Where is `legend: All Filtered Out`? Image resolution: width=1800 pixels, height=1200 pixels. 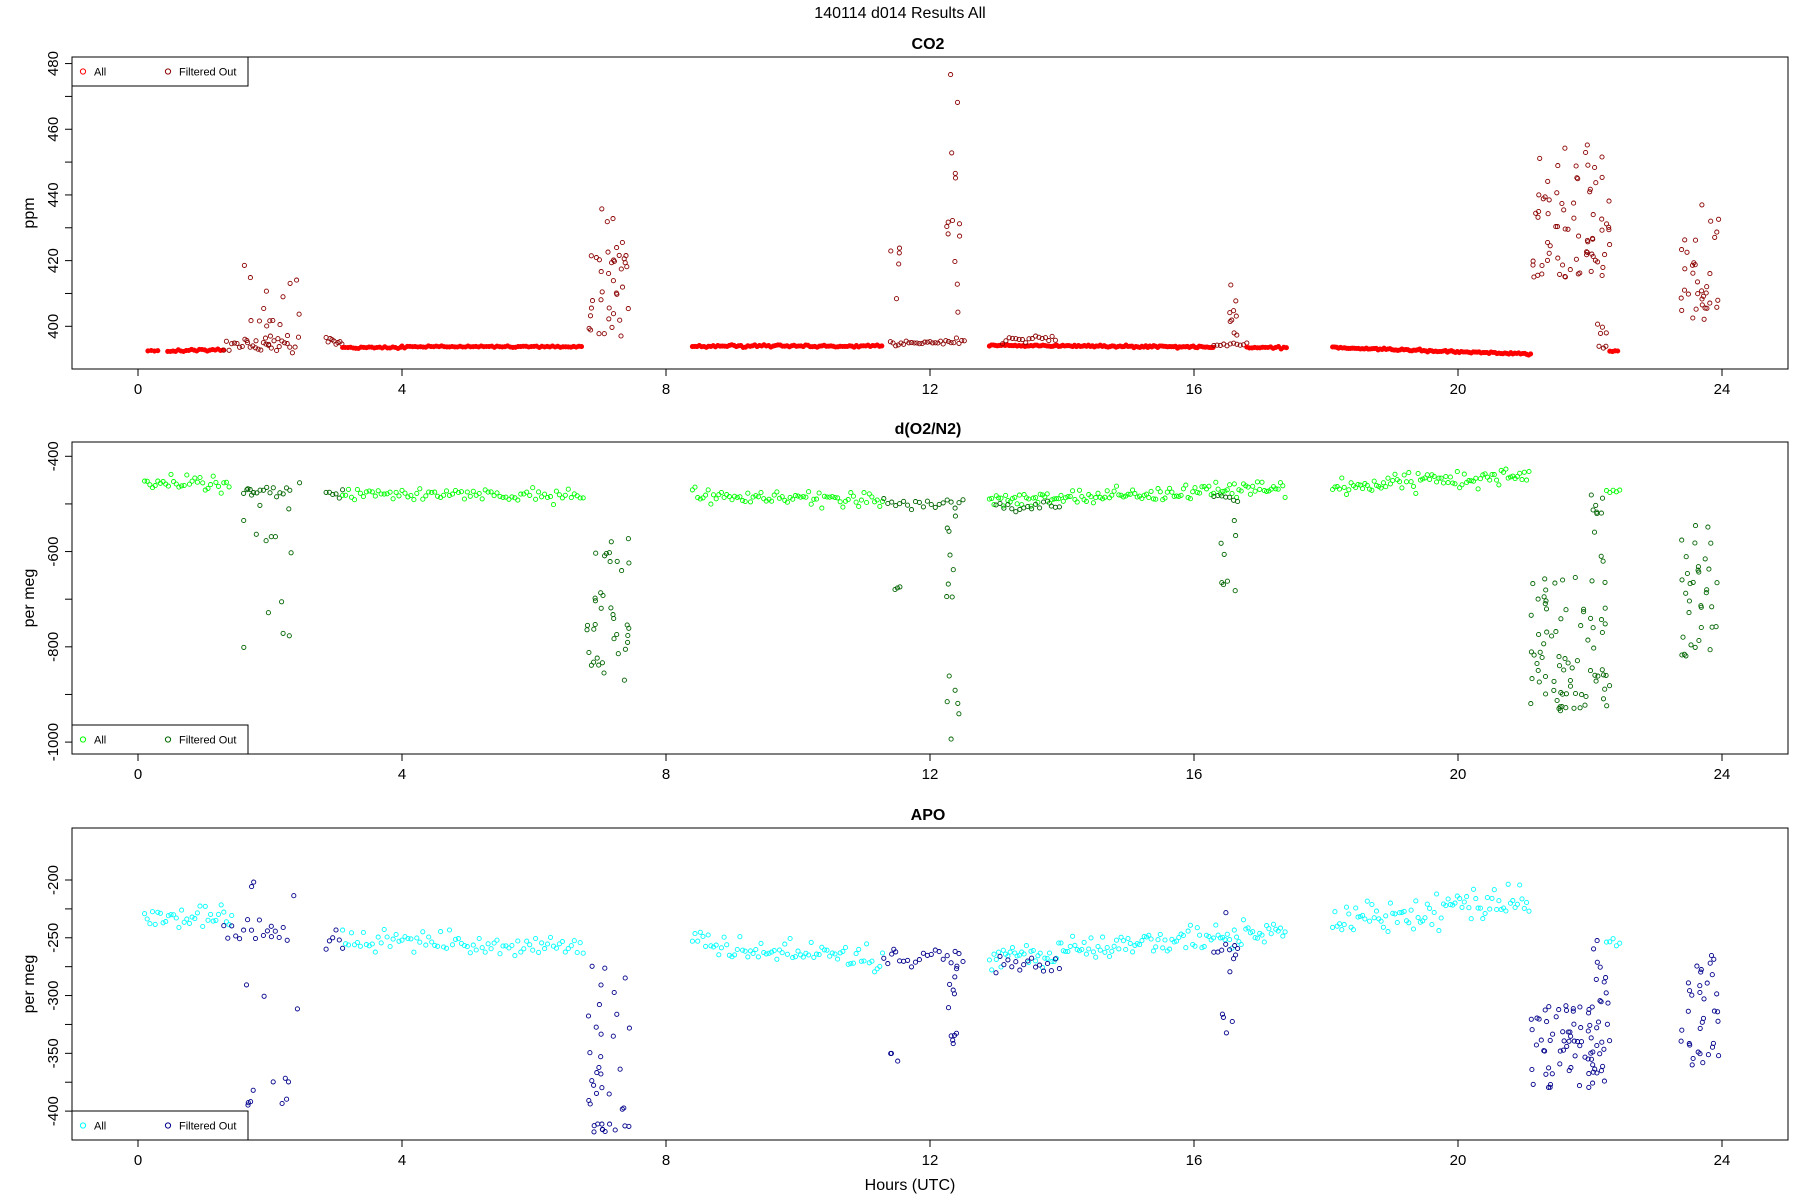 legend: All Filtered Out is located at coordinates (160, 71).